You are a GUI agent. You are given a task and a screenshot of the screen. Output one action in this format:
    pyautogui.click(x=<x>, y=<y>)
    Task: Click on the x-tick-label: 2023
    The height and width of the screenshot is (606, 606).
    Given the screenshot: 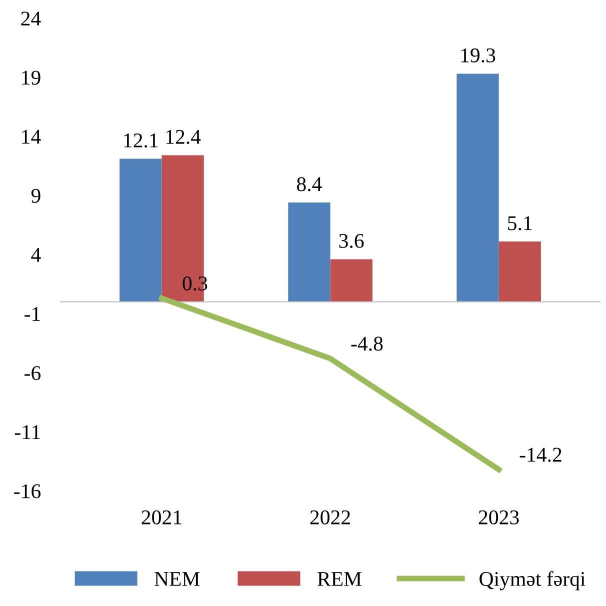 What is the action you would take?
    pyautogui.click(x=498, y=517)
    